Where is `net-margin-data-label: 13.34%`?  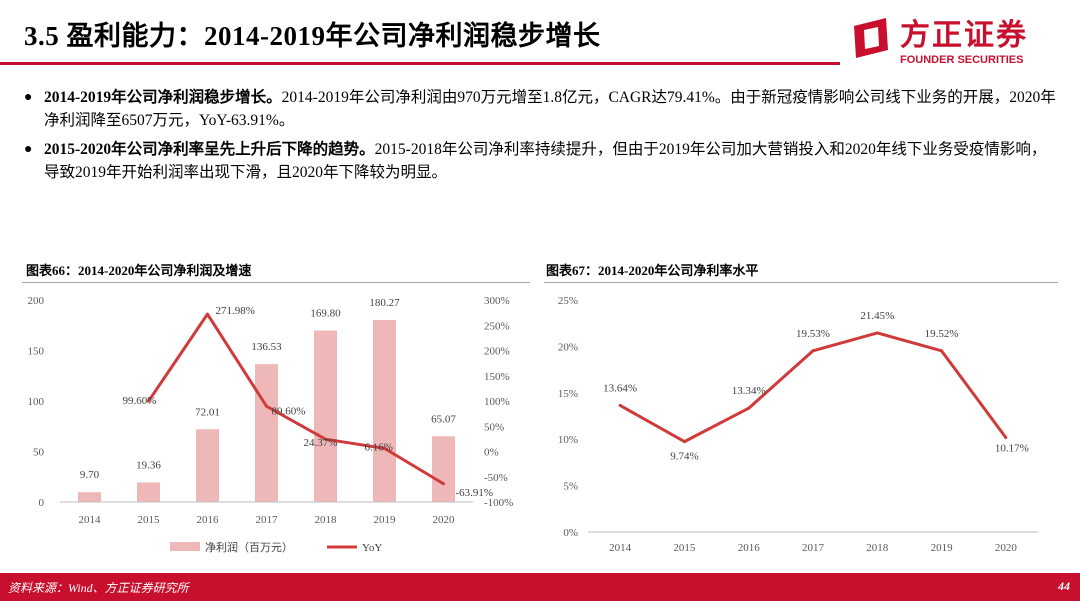 net-margin-data-label: 13.34% is located at coordinates (749, 391).